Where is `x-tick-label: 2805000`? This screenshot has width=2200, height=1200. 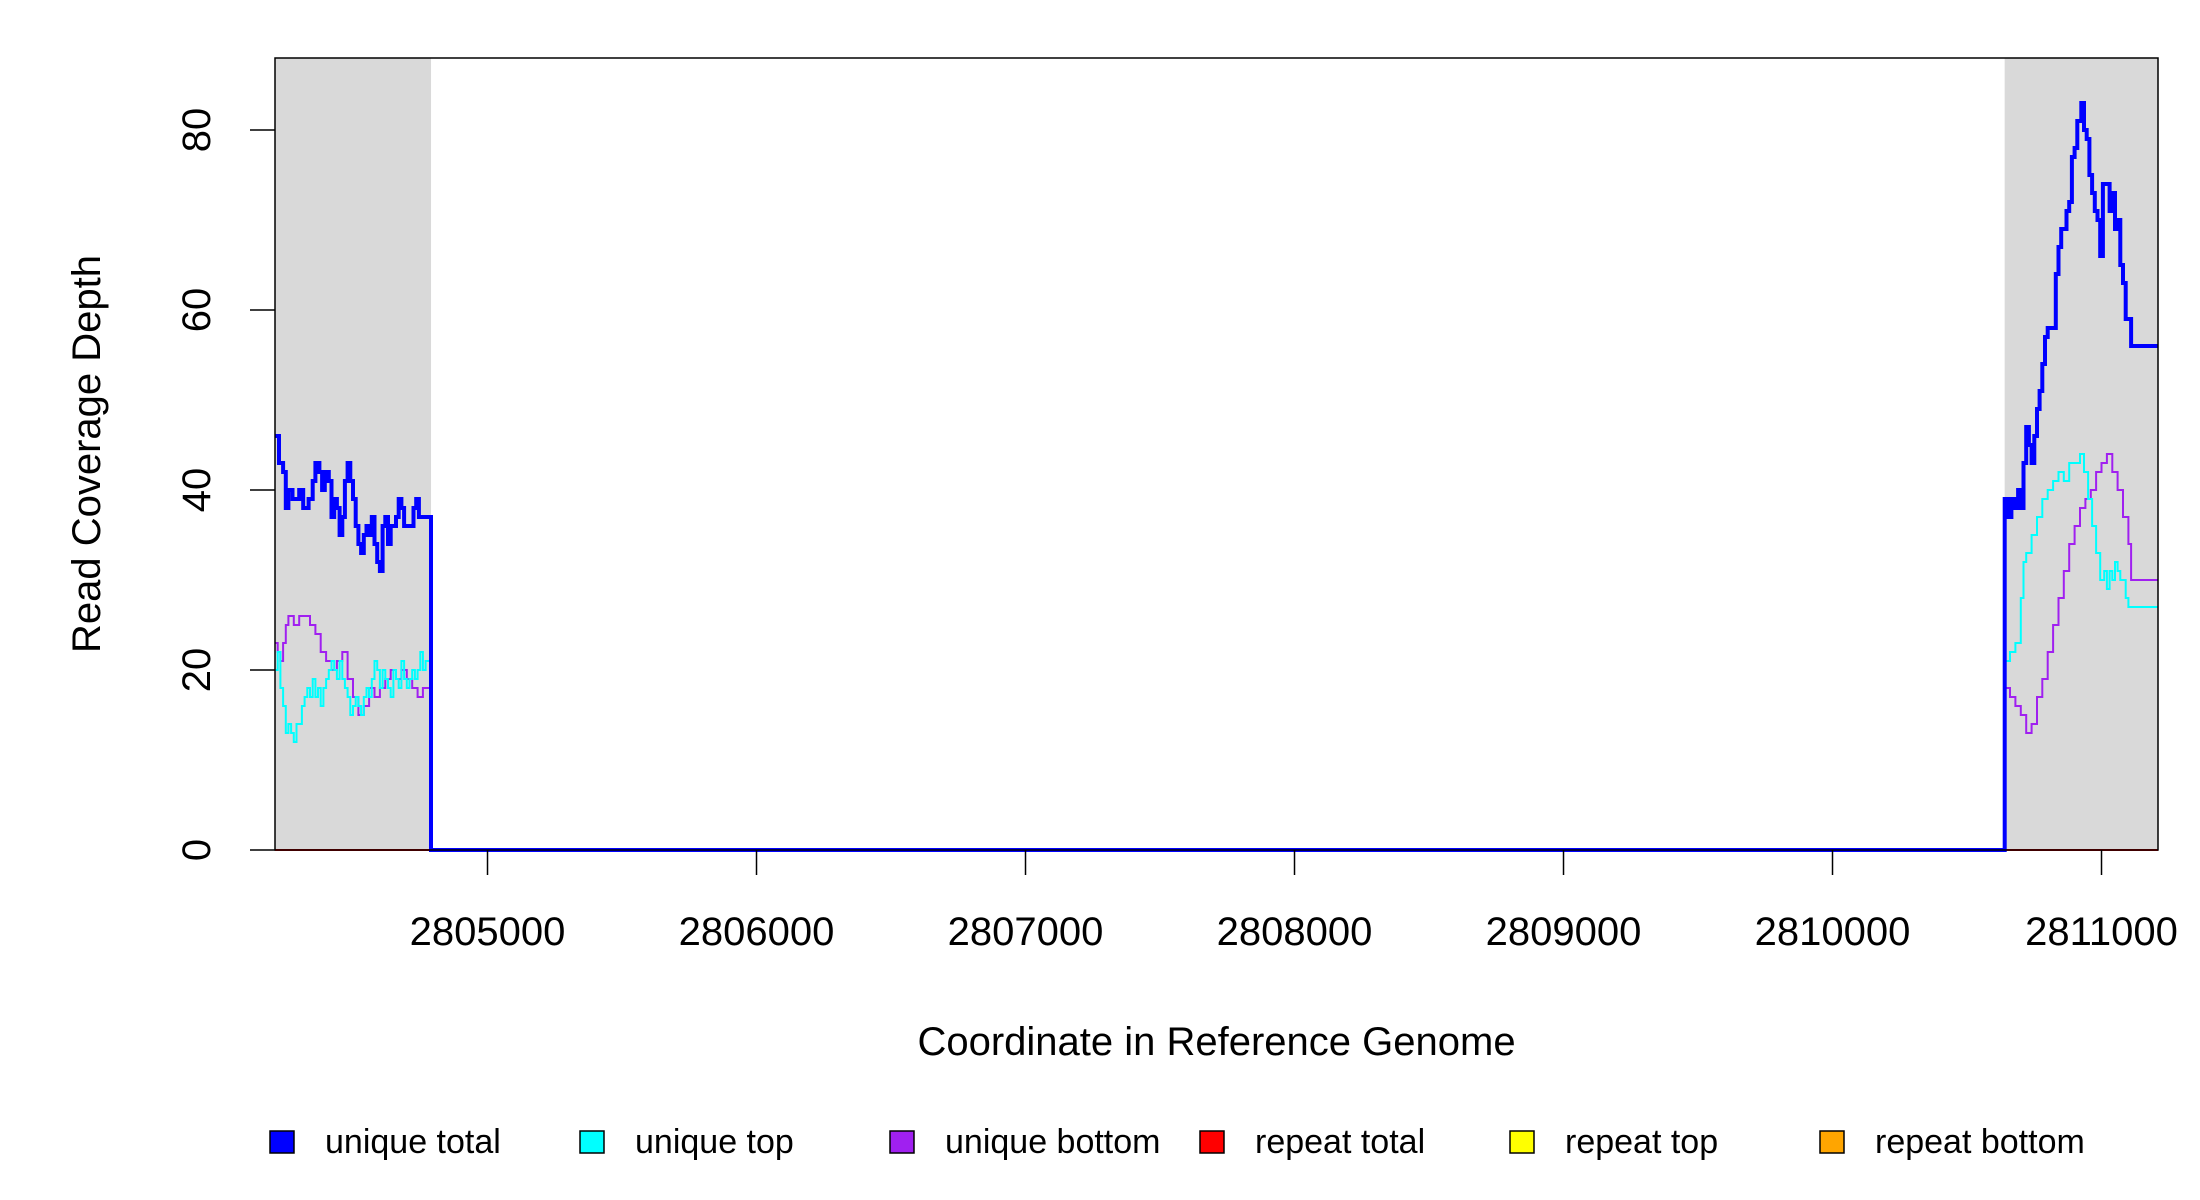 x-tick-label: 2805000 is located at coordinates (488, 932).